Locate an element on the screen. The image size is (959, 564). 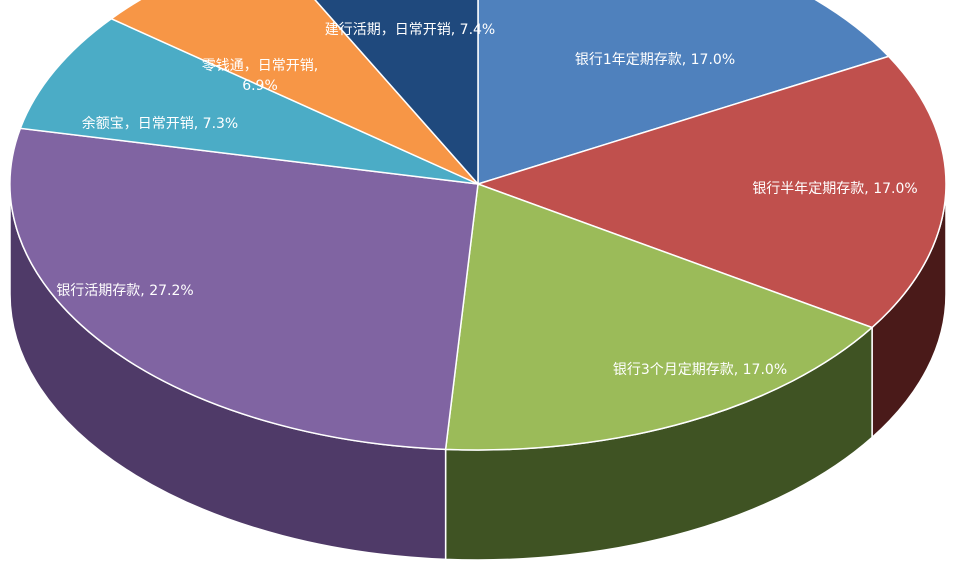
slice-label-4: 余额宝，日常开销, 7.3% is located at coordinates (160, 123).